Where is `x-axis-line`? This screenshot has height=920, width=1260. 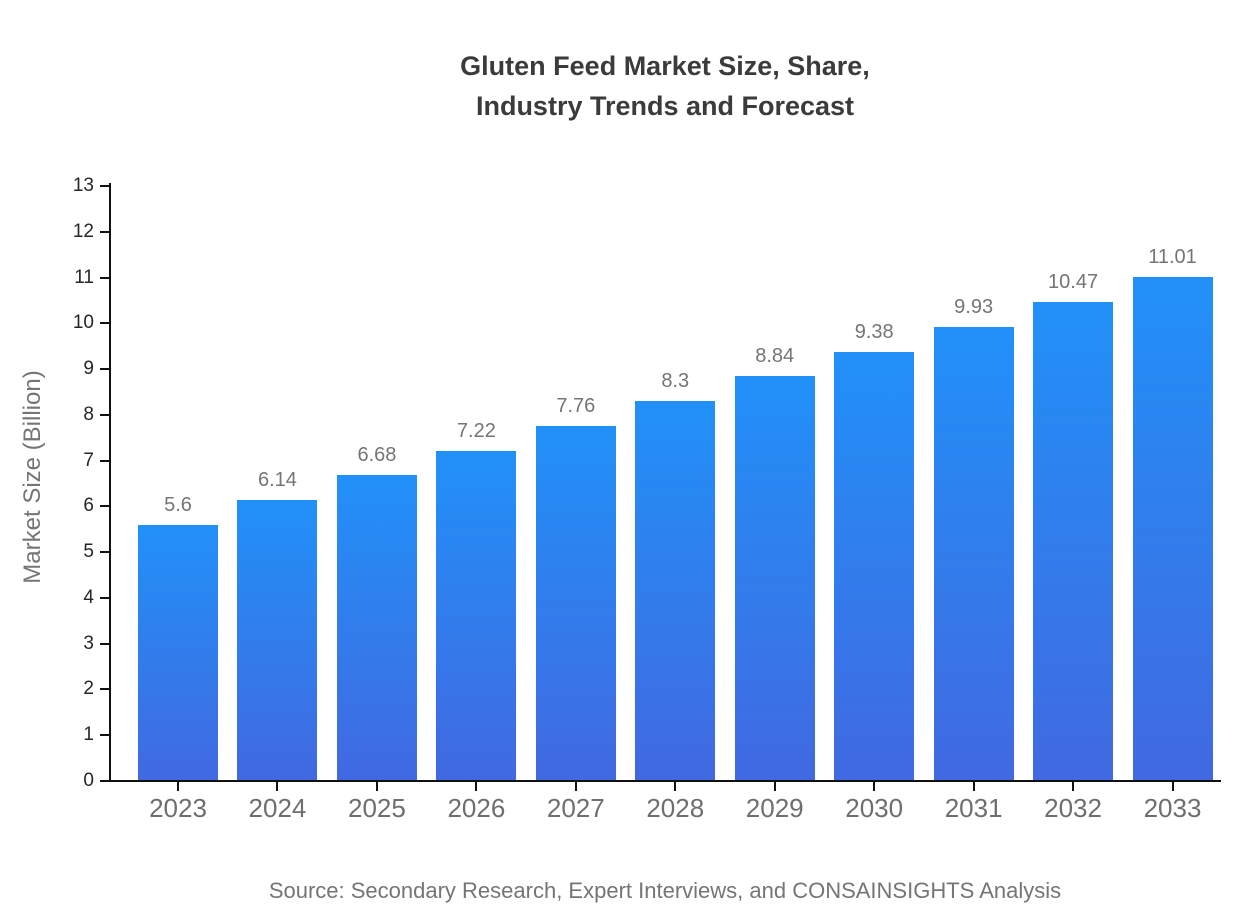
x-axis-line is located at coordinates (665, 781).